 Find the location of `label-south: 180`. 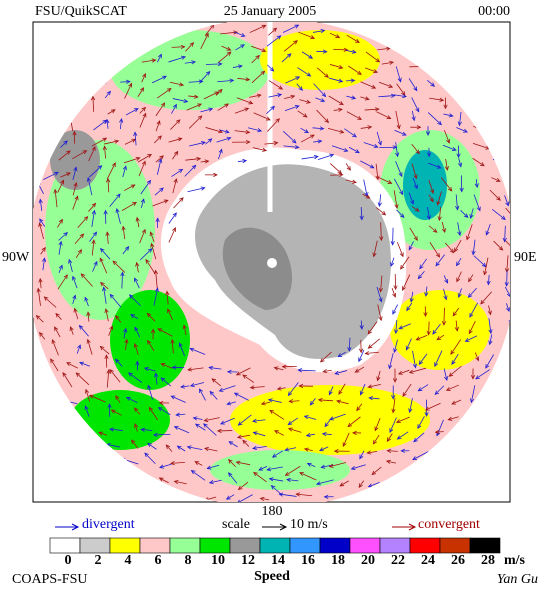

label-south: 180 is located at coordinates (272, 511).